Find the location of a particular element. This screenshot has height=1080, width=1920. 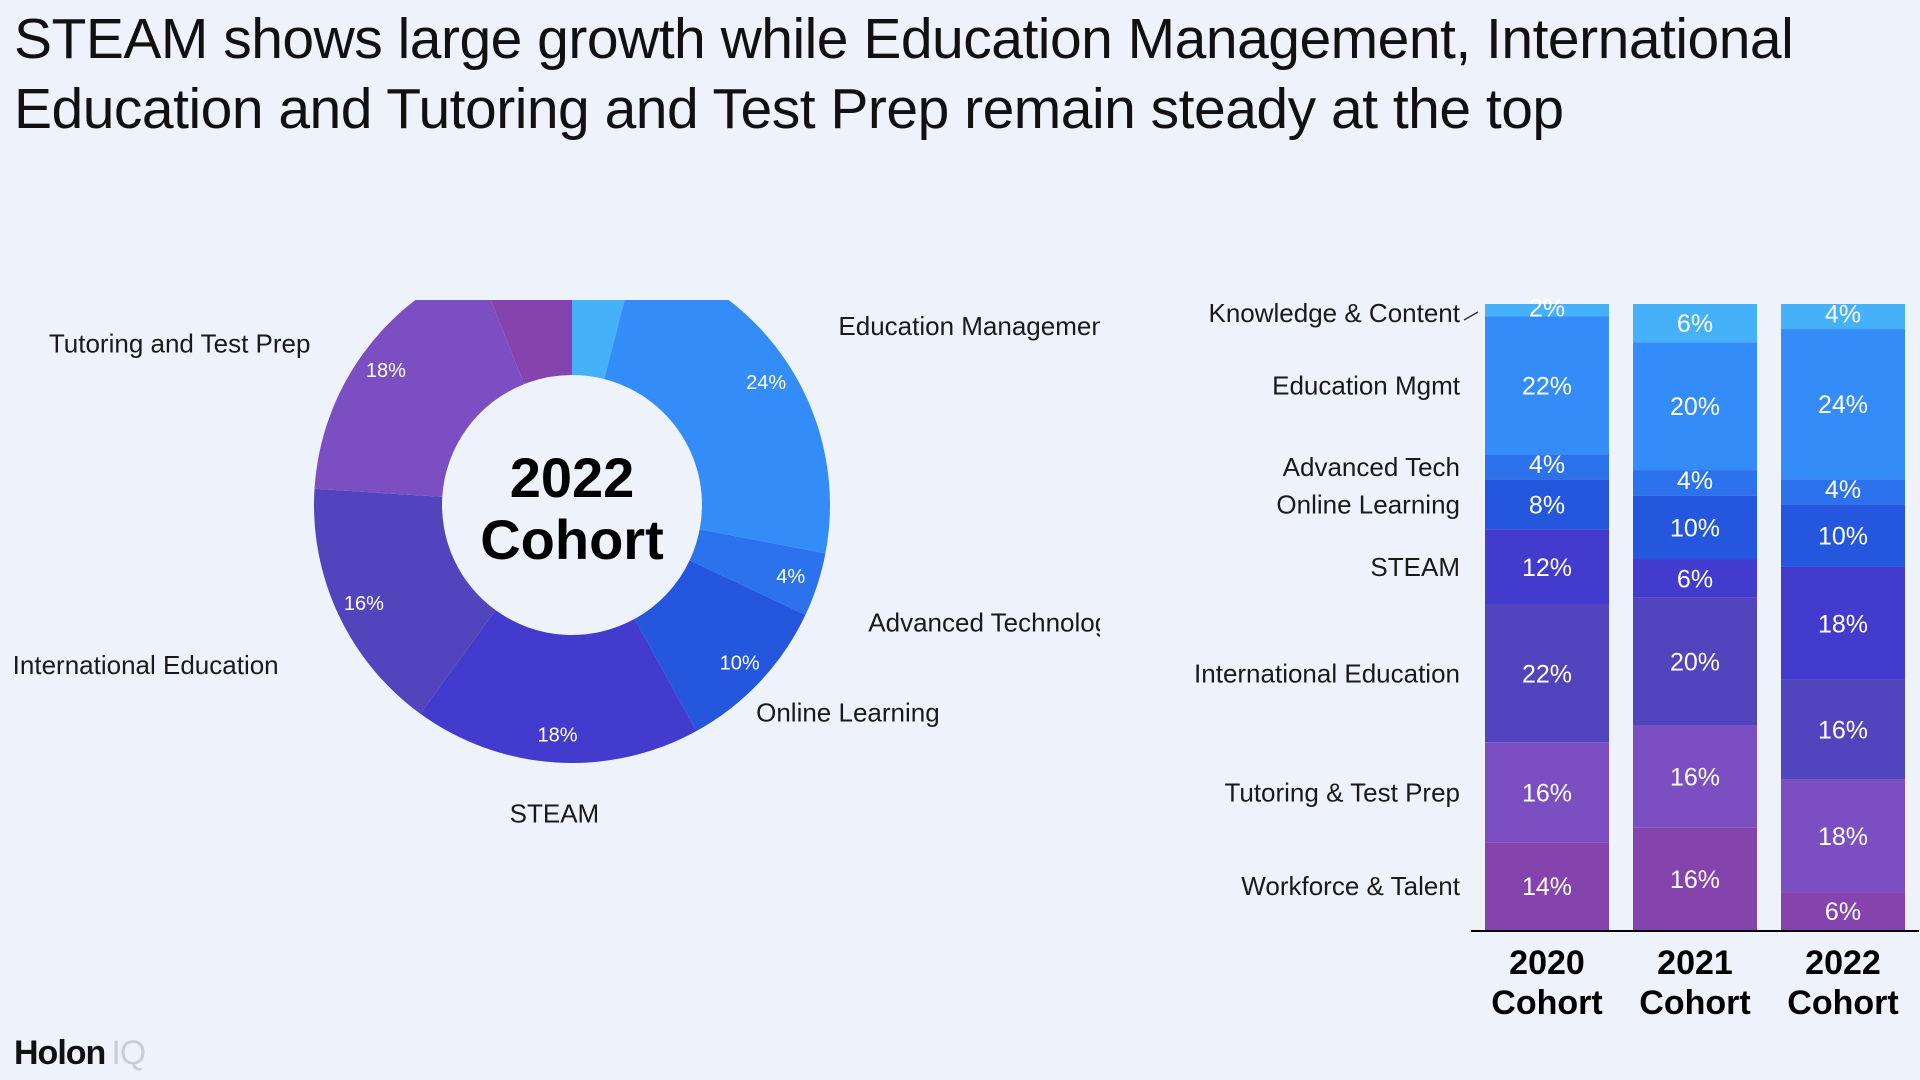

donut-pct-label-advanced-technology: 4% is located at coordinates (790, 577).